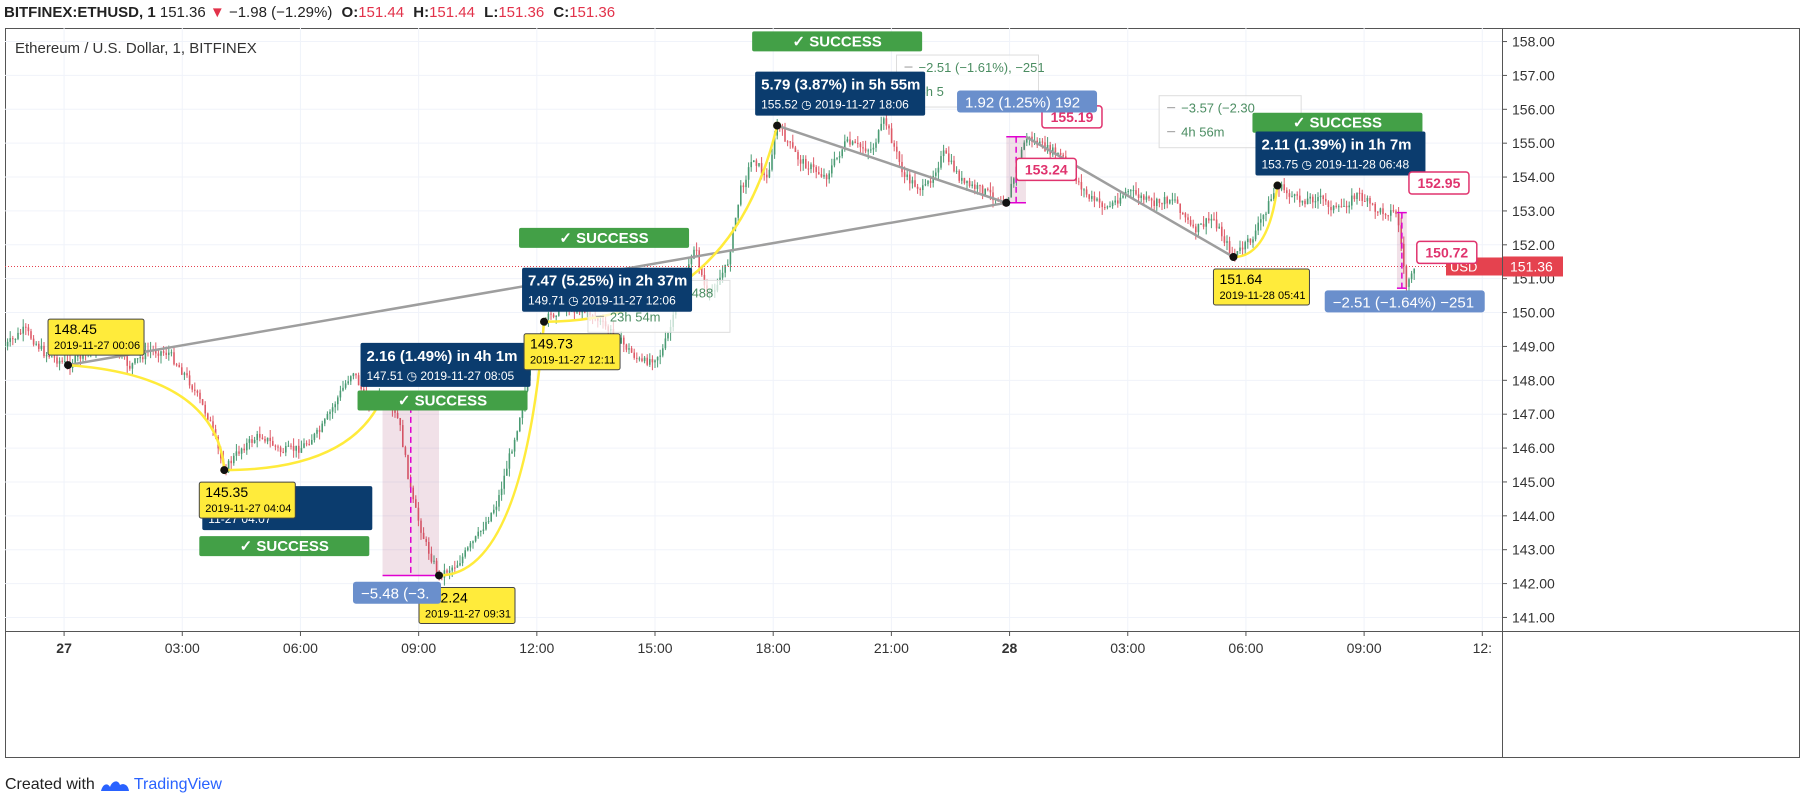 The width and height of the screenshot is (1802, 807). I want to click on blue-info-box, so click(1340, 153).